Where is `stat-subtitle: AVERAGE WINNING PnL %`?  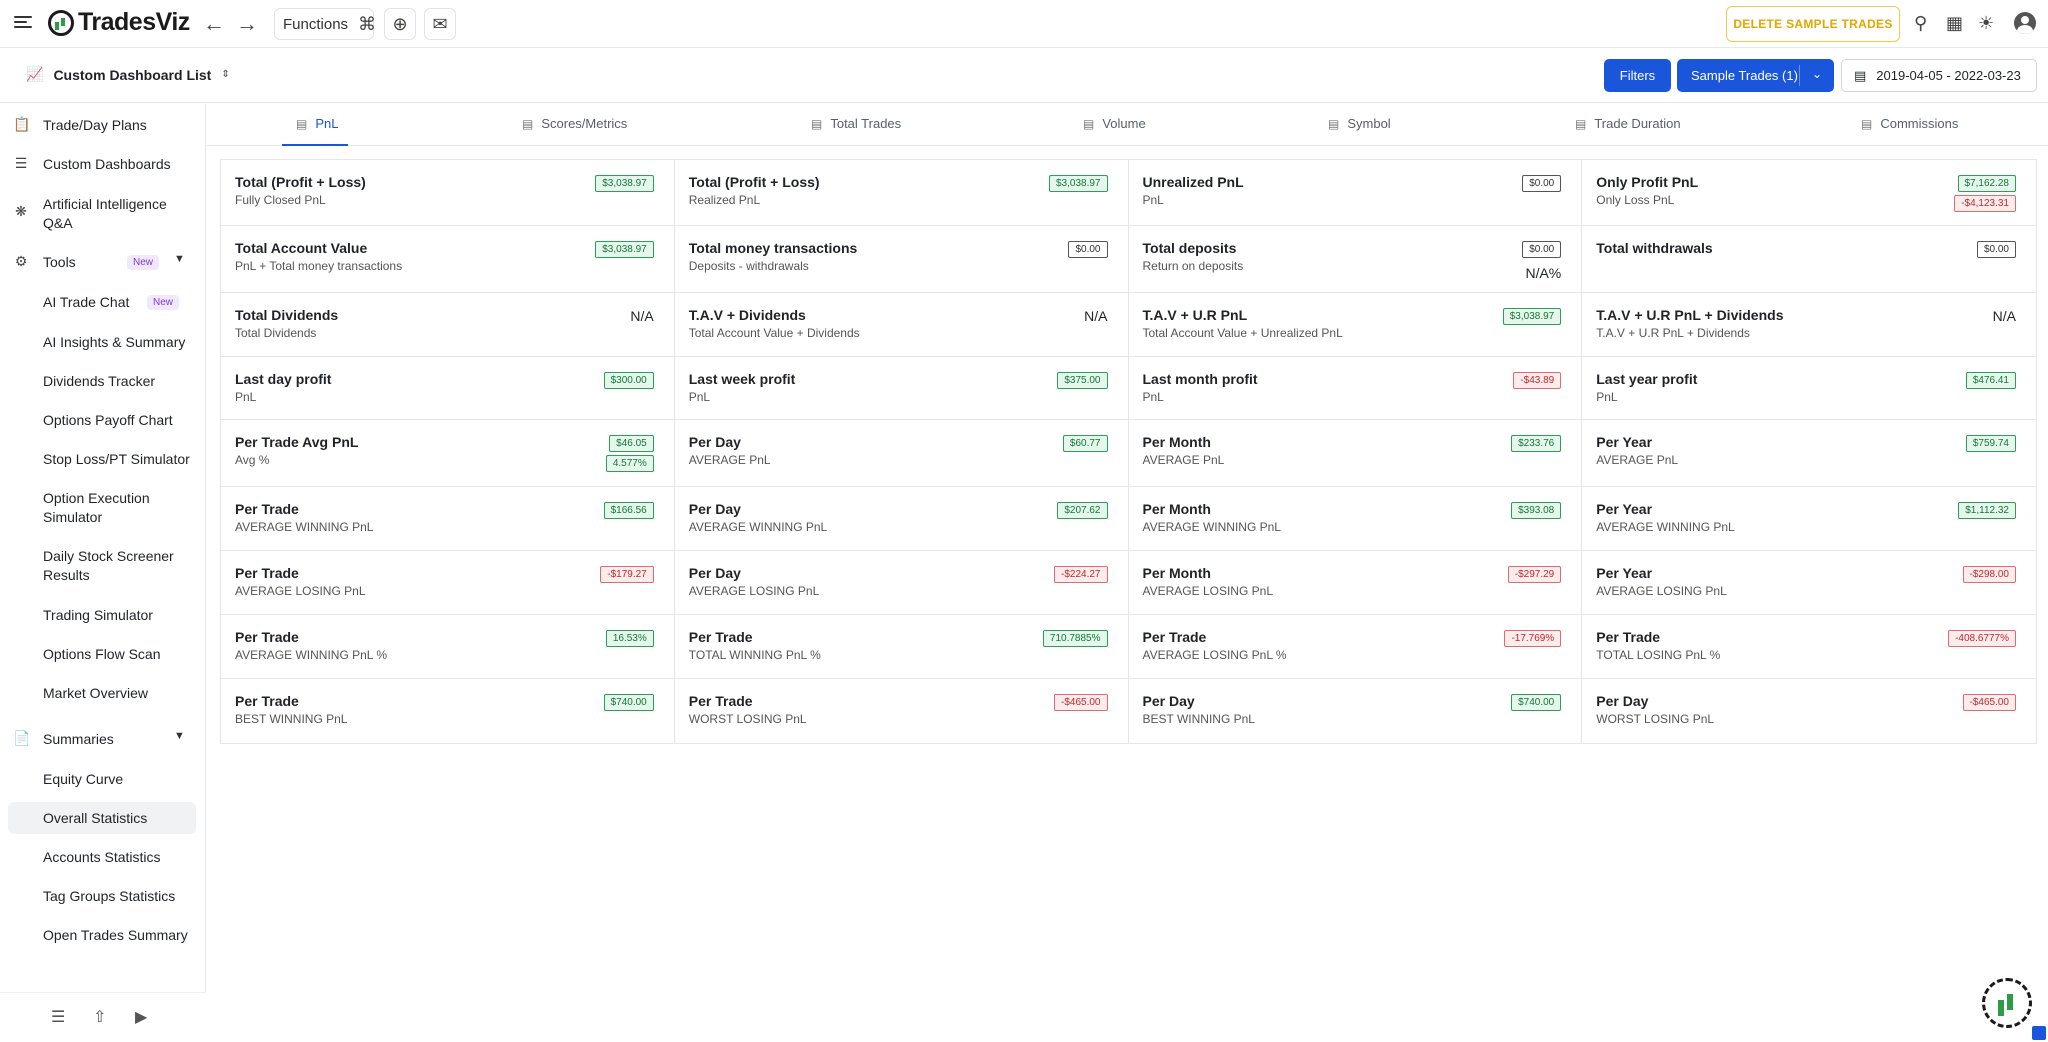
stat-subtitle: AVERAGE WINNING PnL % is located at coordinates (311, 655).